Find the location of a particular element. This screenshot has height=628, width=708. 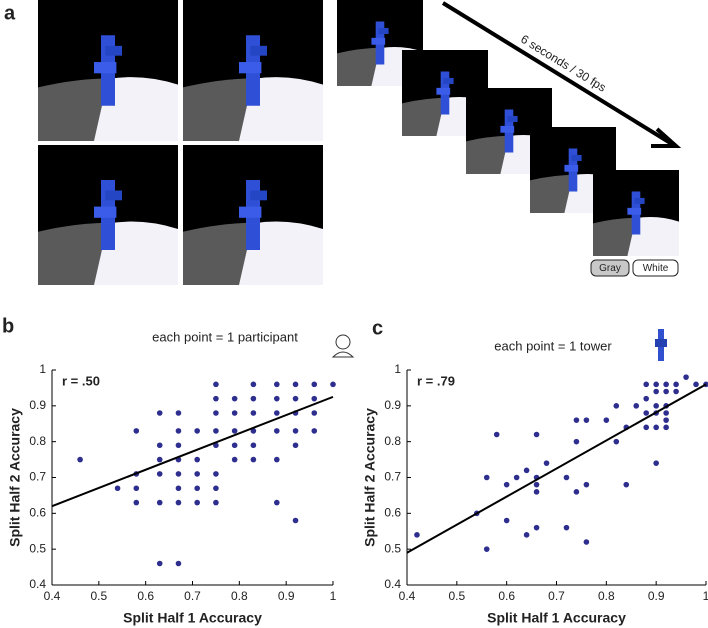

y-tick-label: 0.4 is located at coordinates (392, 584).